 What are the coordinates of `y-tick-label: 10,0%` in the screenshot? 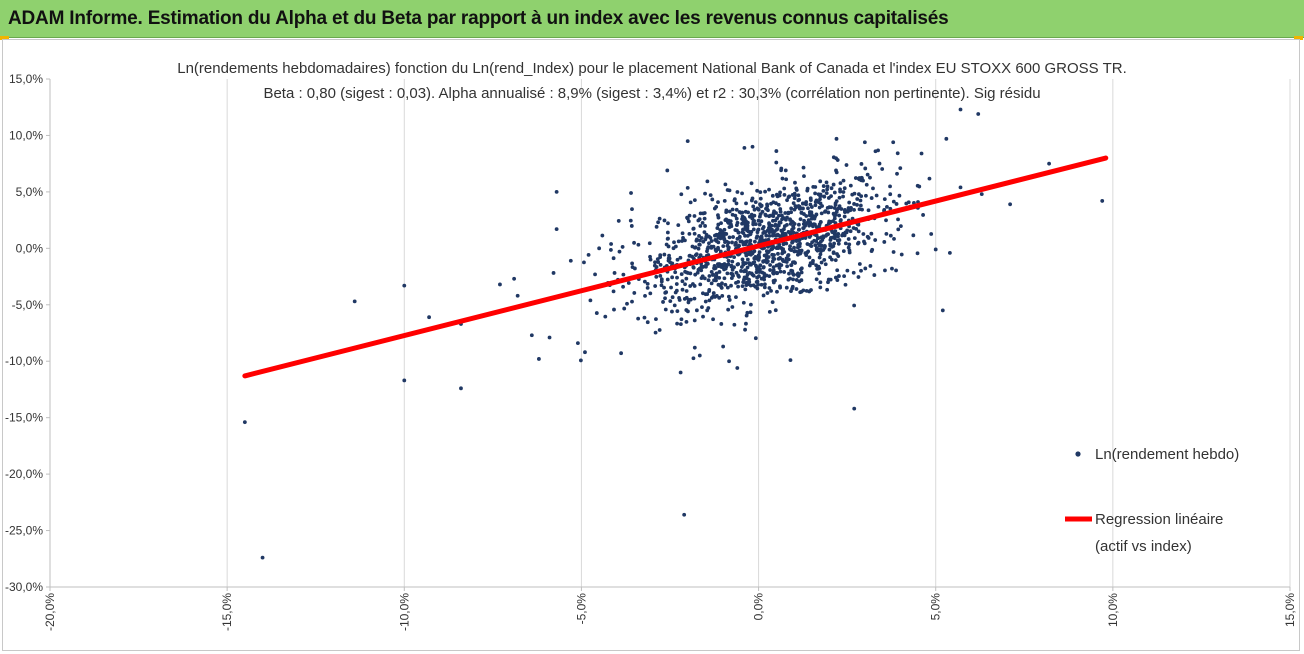 It's located at (26, 135).